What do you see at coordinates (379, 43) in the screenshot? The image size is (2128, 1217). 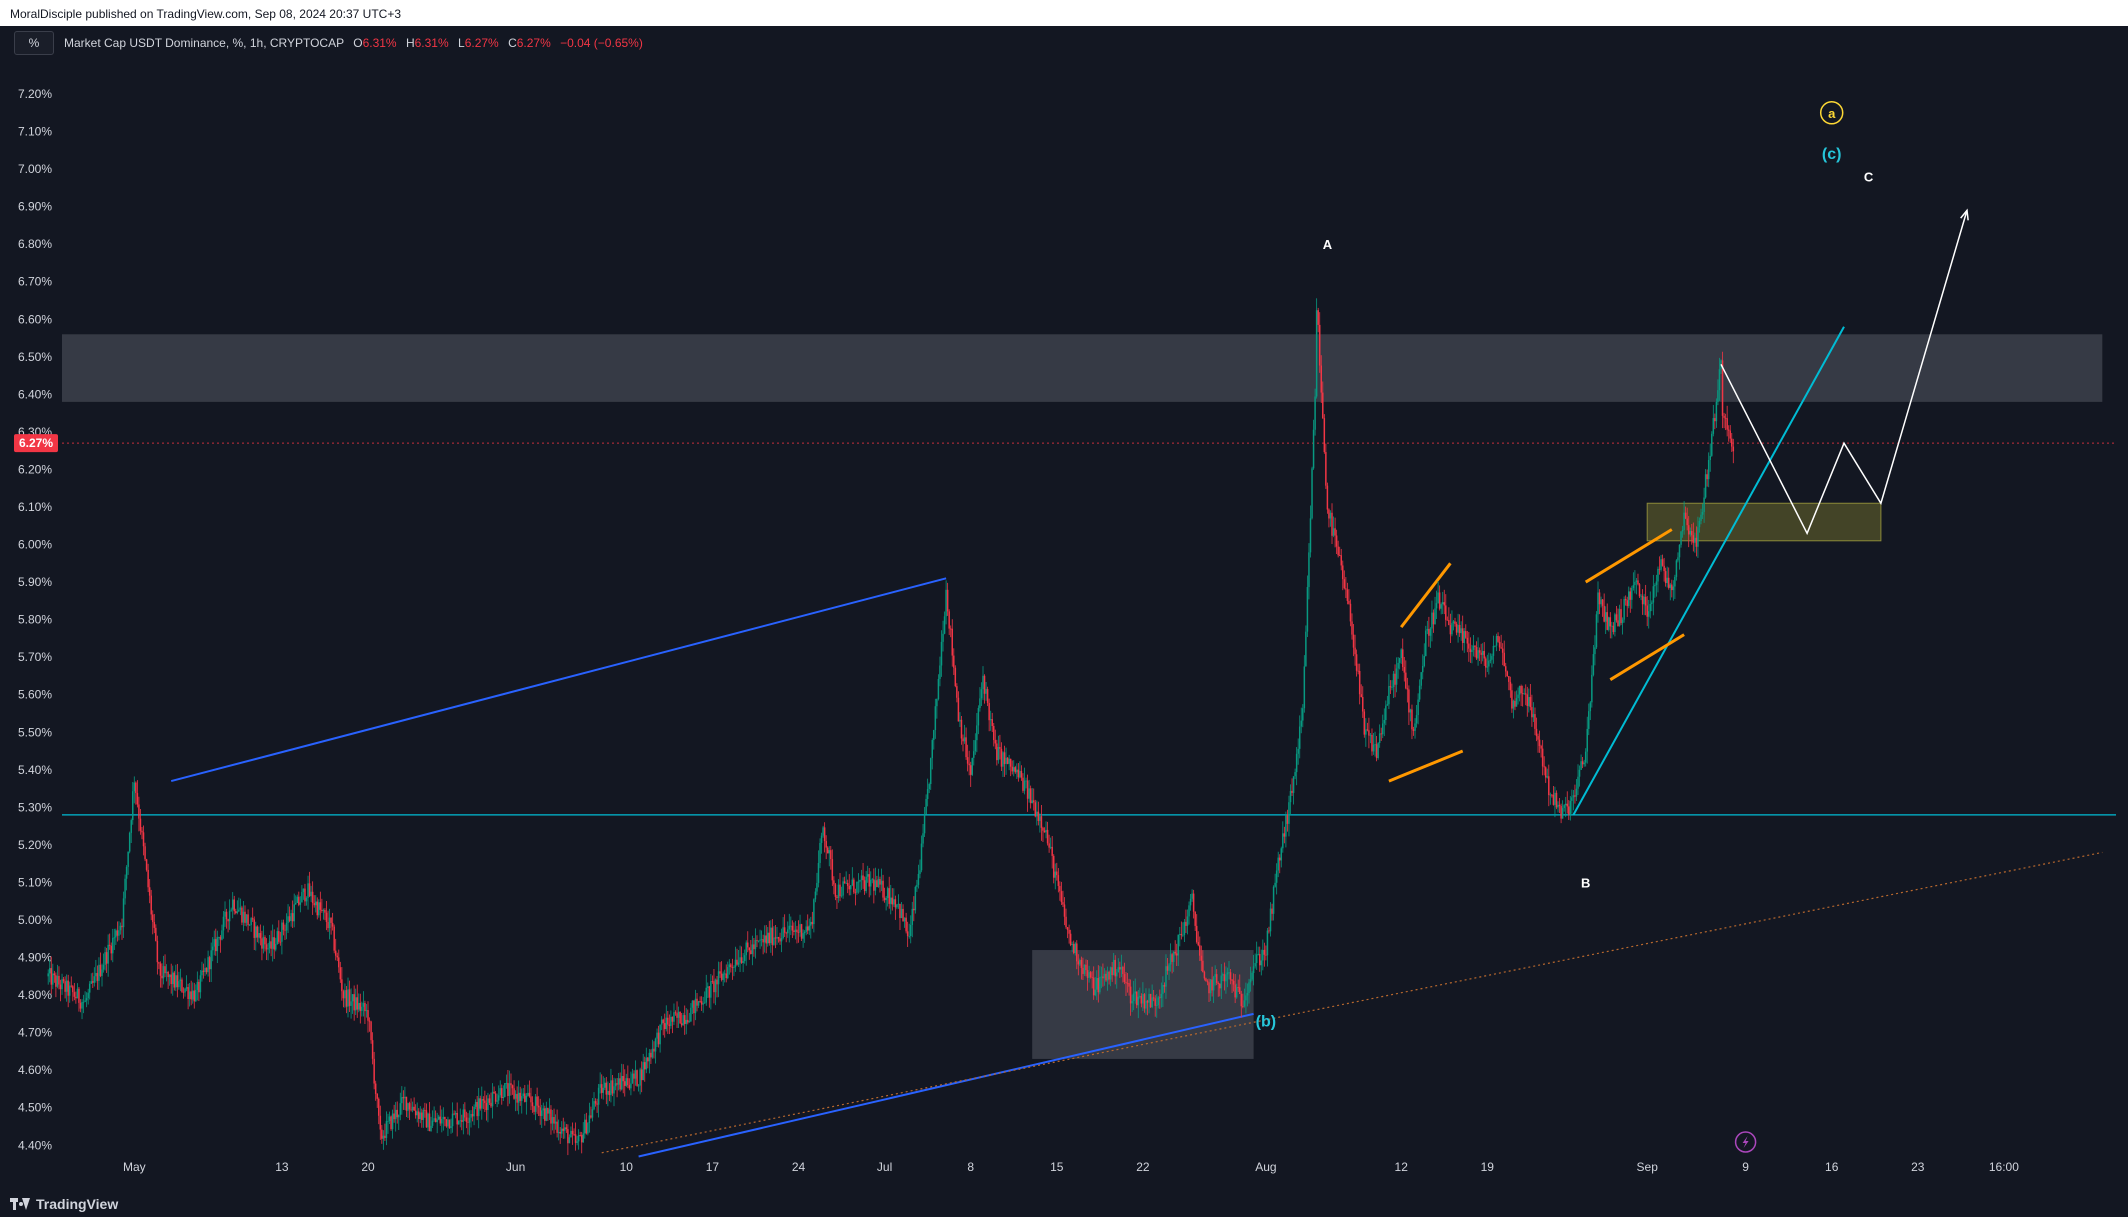 I see `open-value: 6.31%` at bounding box center [379, 43].